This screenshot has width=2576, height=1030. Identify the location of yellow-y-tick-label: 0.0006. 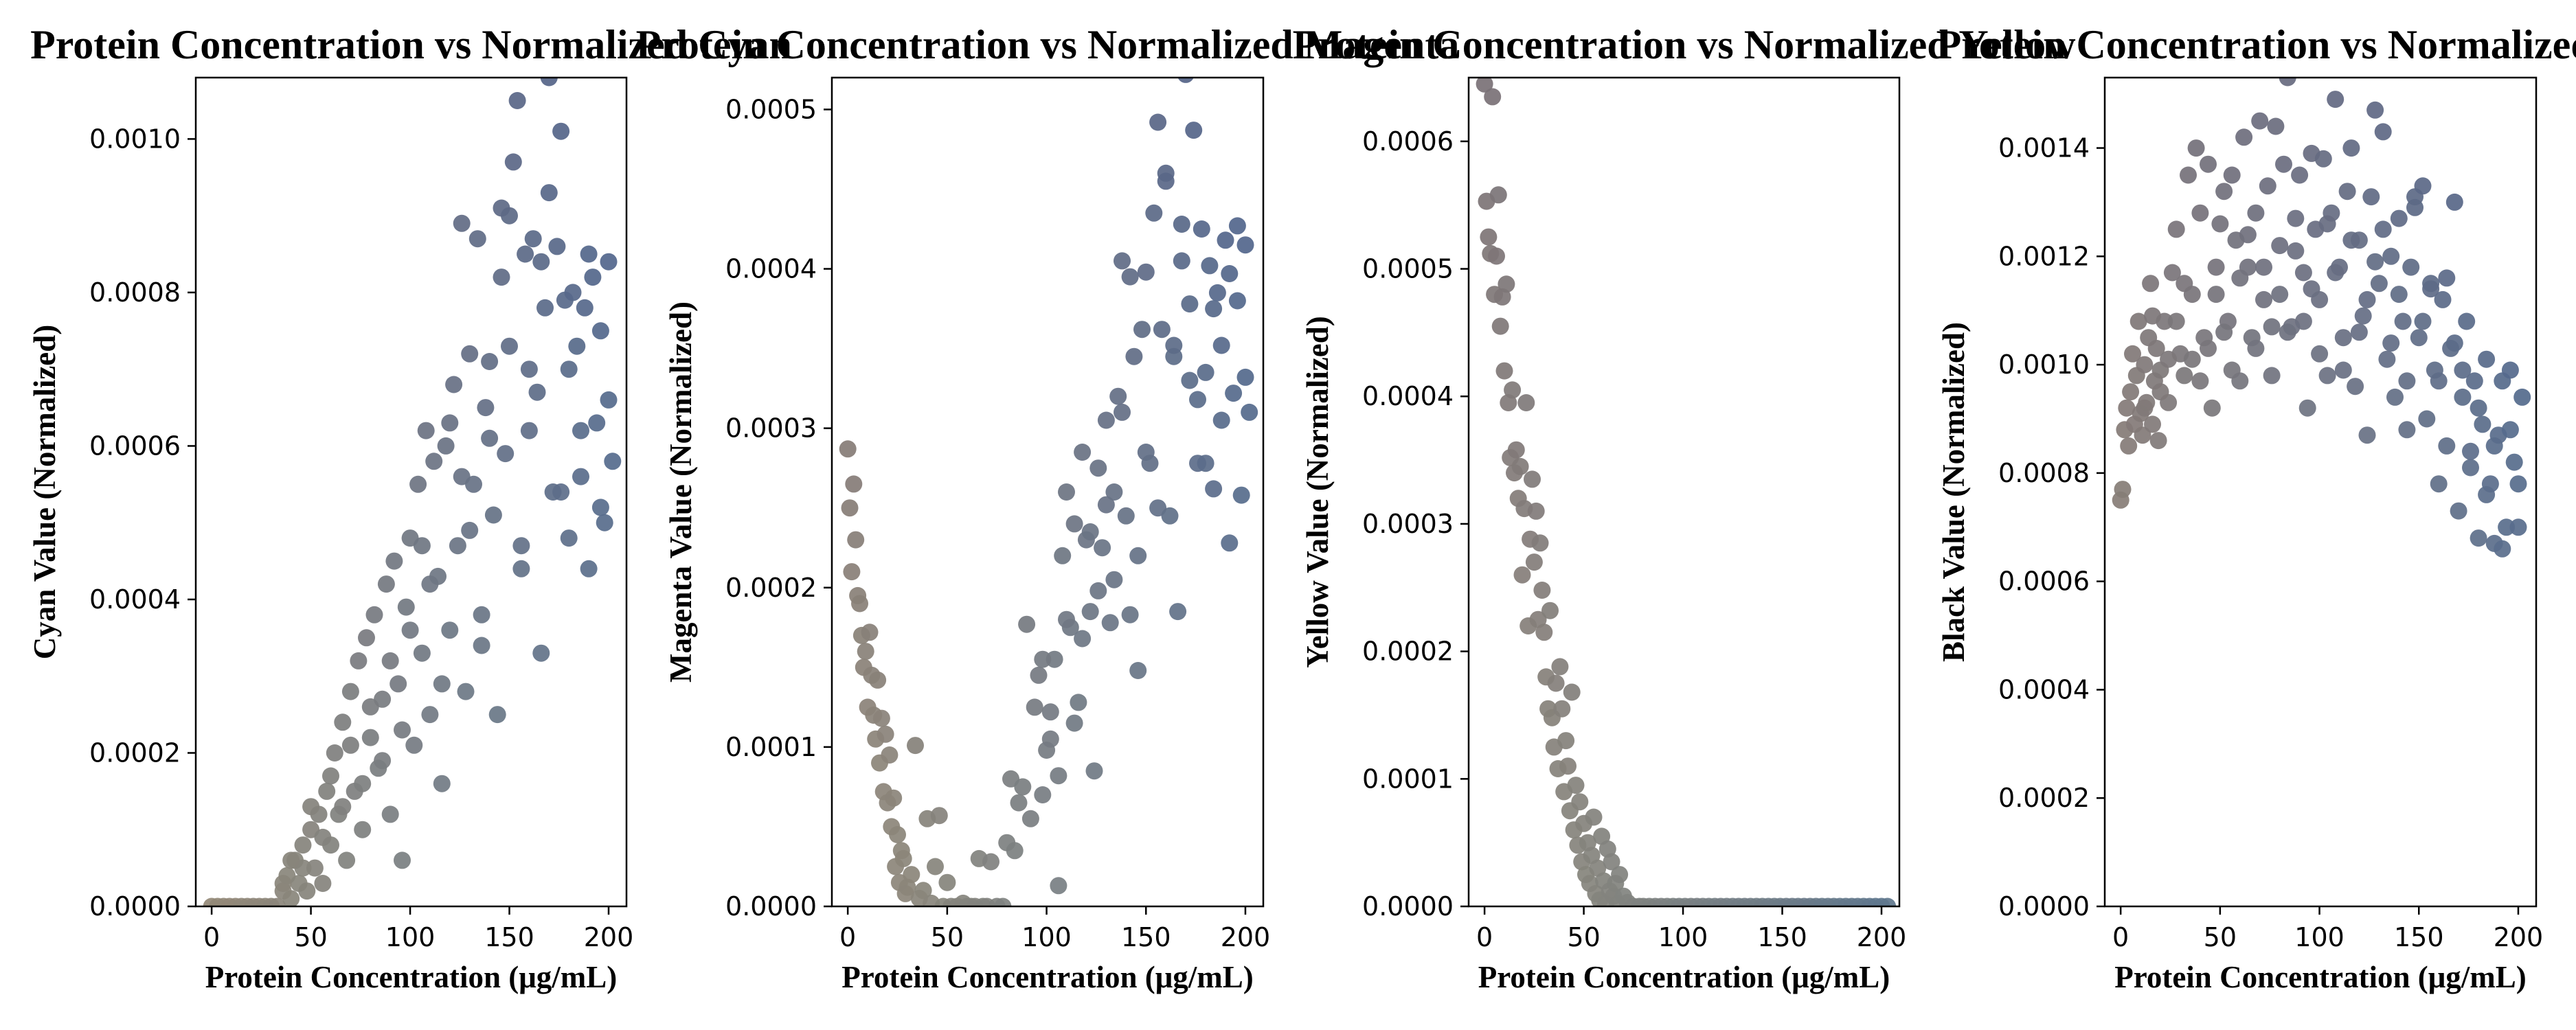
(1408, 141).